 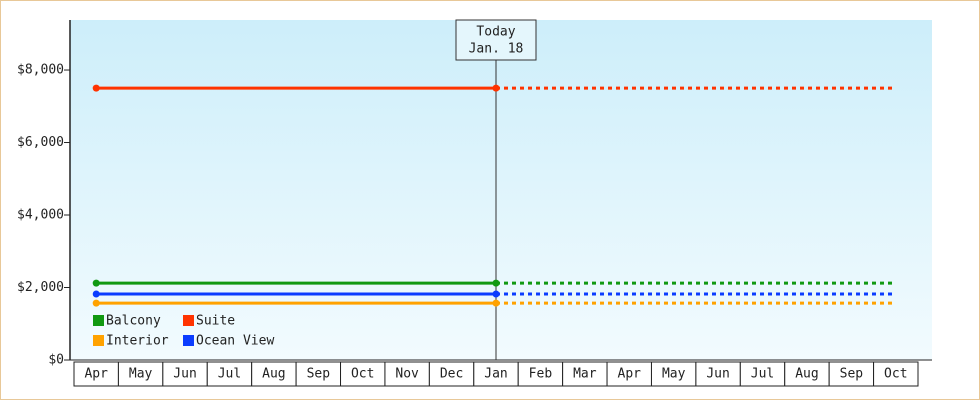 I want to click on x-tick-label: Nov, so click(x=407, y=374).